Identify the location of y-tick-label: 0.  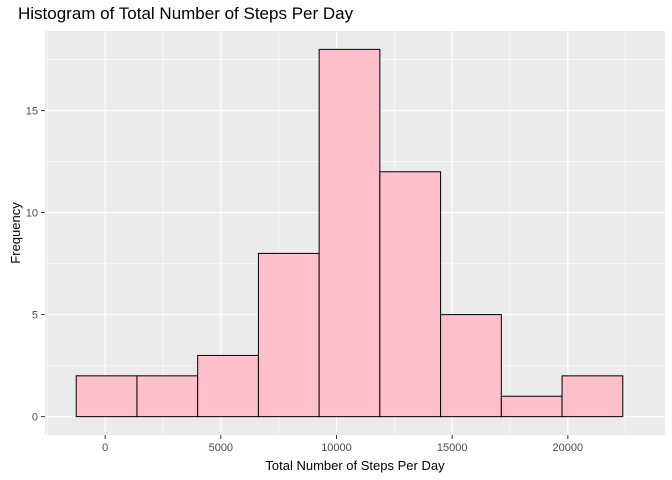
(35, 418).